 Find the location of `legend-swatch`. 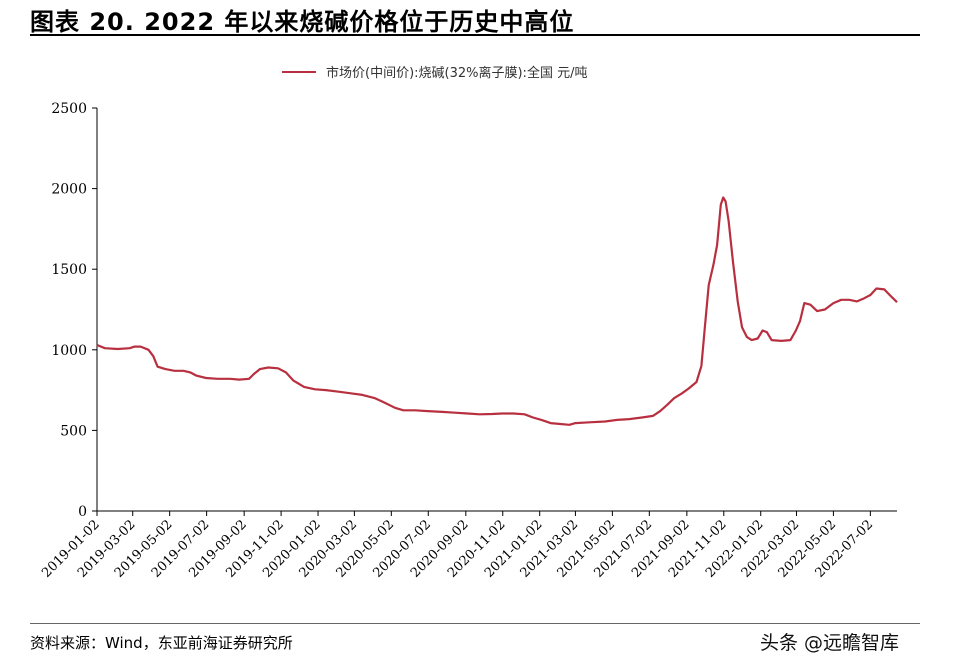

legend-swatch is located at coordinates (299, 71).